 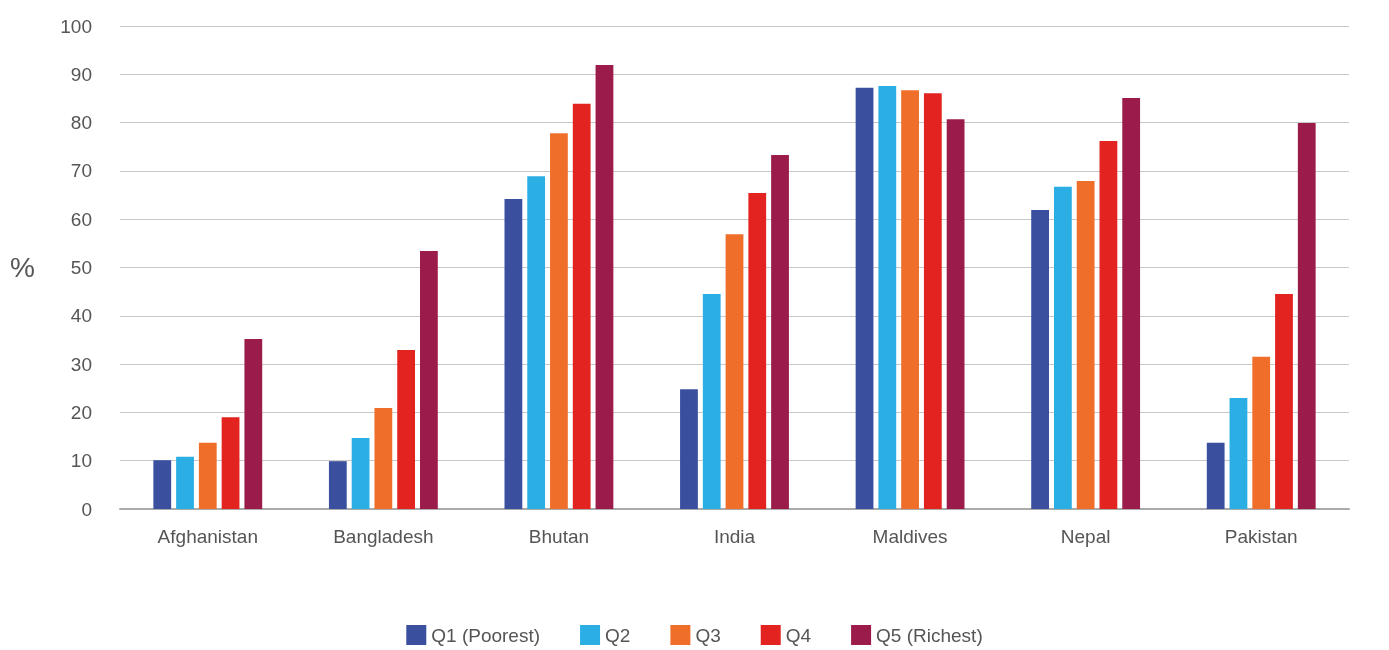 I want to click on legend-label: Q5 (Richest), so click(x=929, y=635).